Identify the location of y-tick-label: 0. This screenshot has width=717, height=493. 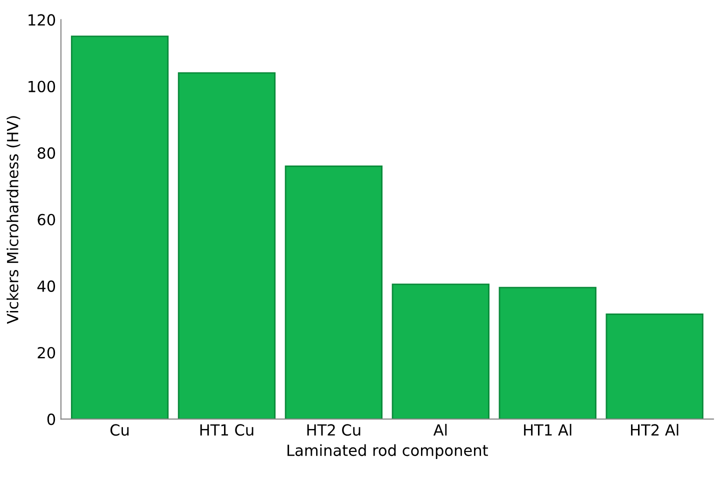
(51, 420).